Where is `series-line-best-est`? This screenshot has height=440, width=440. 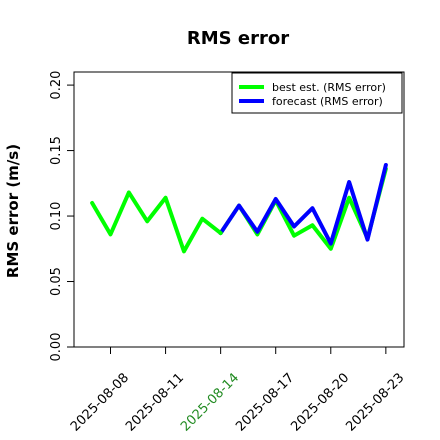
series-line-best-est is located at coordinates (303, 208).